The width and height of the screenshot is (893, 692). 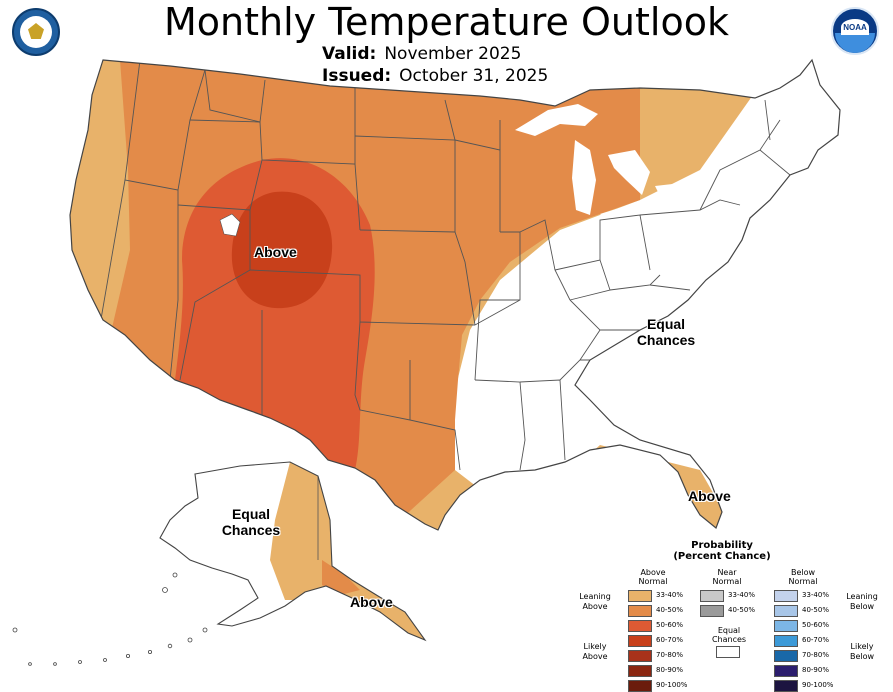 I want to click on legend-likely-above-2: Above, so click(x=595, y=656).